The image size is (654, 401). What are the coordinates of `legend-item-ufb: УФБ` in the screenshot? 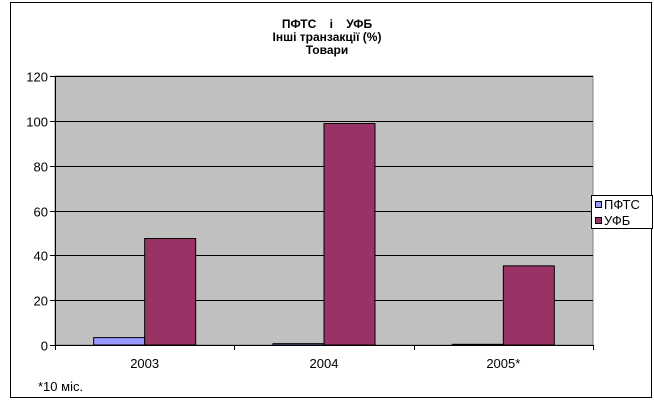 It's located at (622, 220).